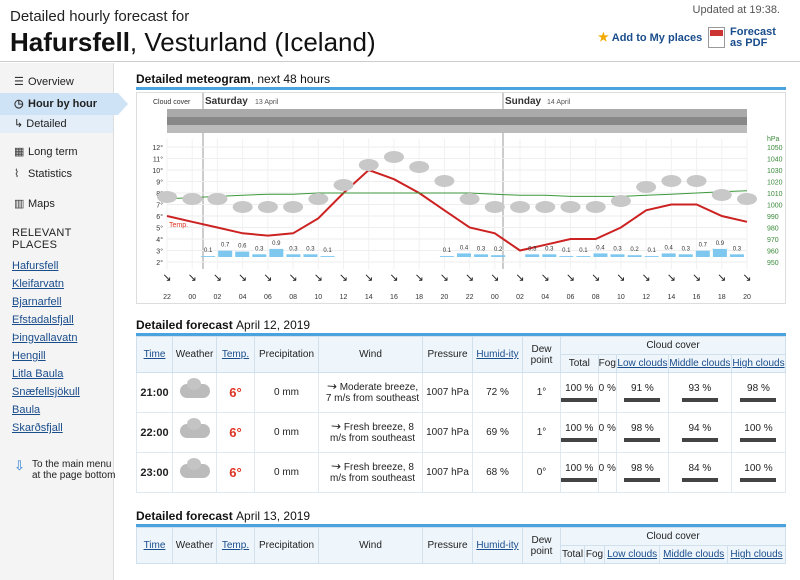  What do you see at coordinates (541, 472) in the screenshot?
I see `row-dew: 0°` at bounding box center [541, 472].